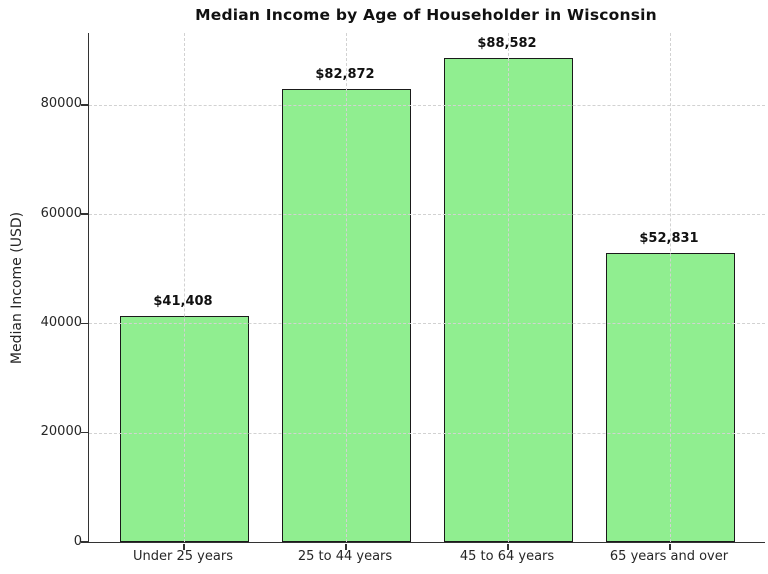 The height and width of the screenshot is (574, 768). Describe the element at coordinates (61, 432) in the screenshot. I see `y-tick-label: 20000` at that location.